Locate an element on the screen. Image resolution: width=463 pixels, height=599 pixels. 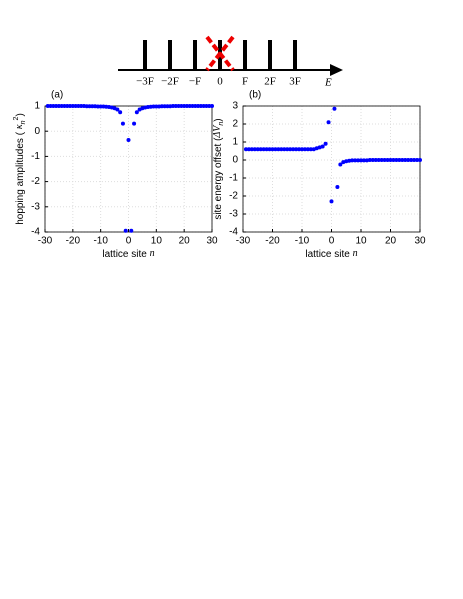
level-label: −F is located at coordinates (195, 82).